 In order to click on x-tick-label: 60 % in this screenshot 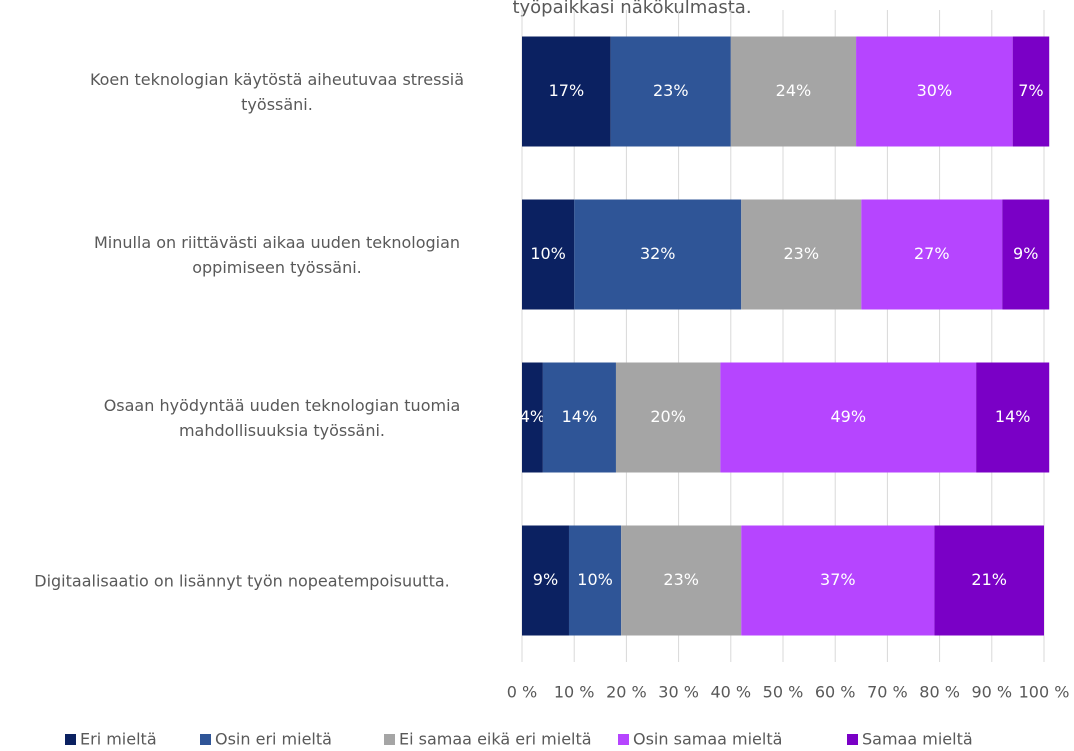, I will do `click(835, 692)`.